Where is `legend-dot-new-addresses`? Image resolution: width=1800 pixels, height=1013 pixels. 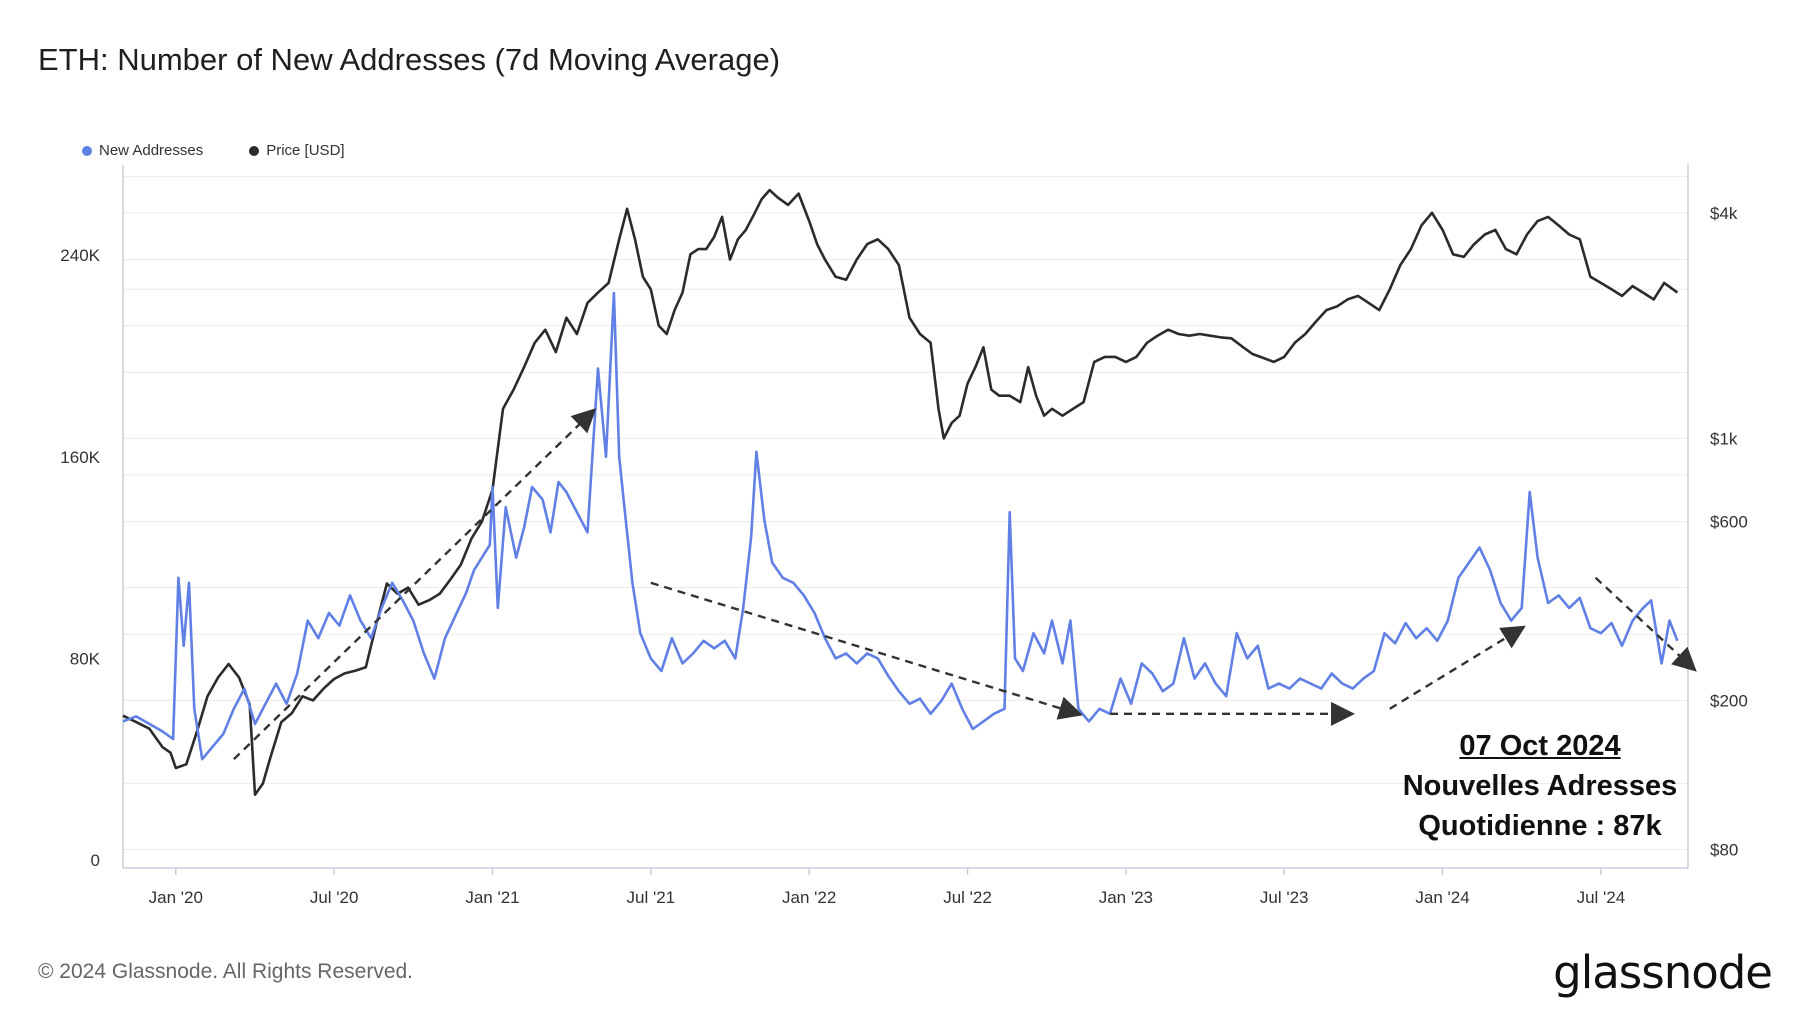
legend-dot-new-addresses is located at coordinates (87, 150).